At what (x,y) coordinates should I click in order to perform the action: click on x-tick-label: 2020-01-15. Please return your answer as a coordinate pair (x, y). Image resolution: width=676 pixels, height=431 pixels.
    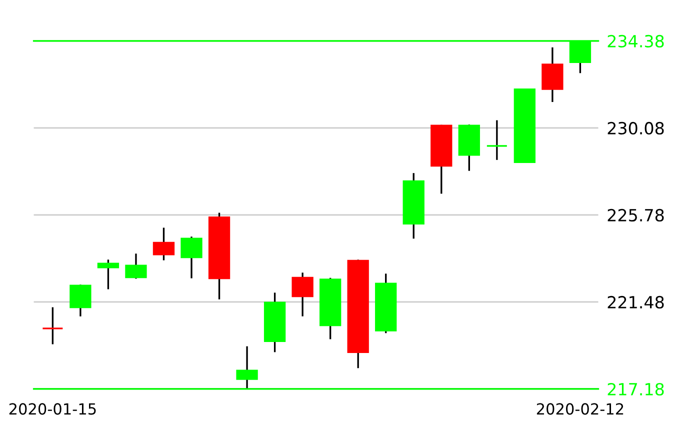
    Looking at the image, I should click on (52, 409).